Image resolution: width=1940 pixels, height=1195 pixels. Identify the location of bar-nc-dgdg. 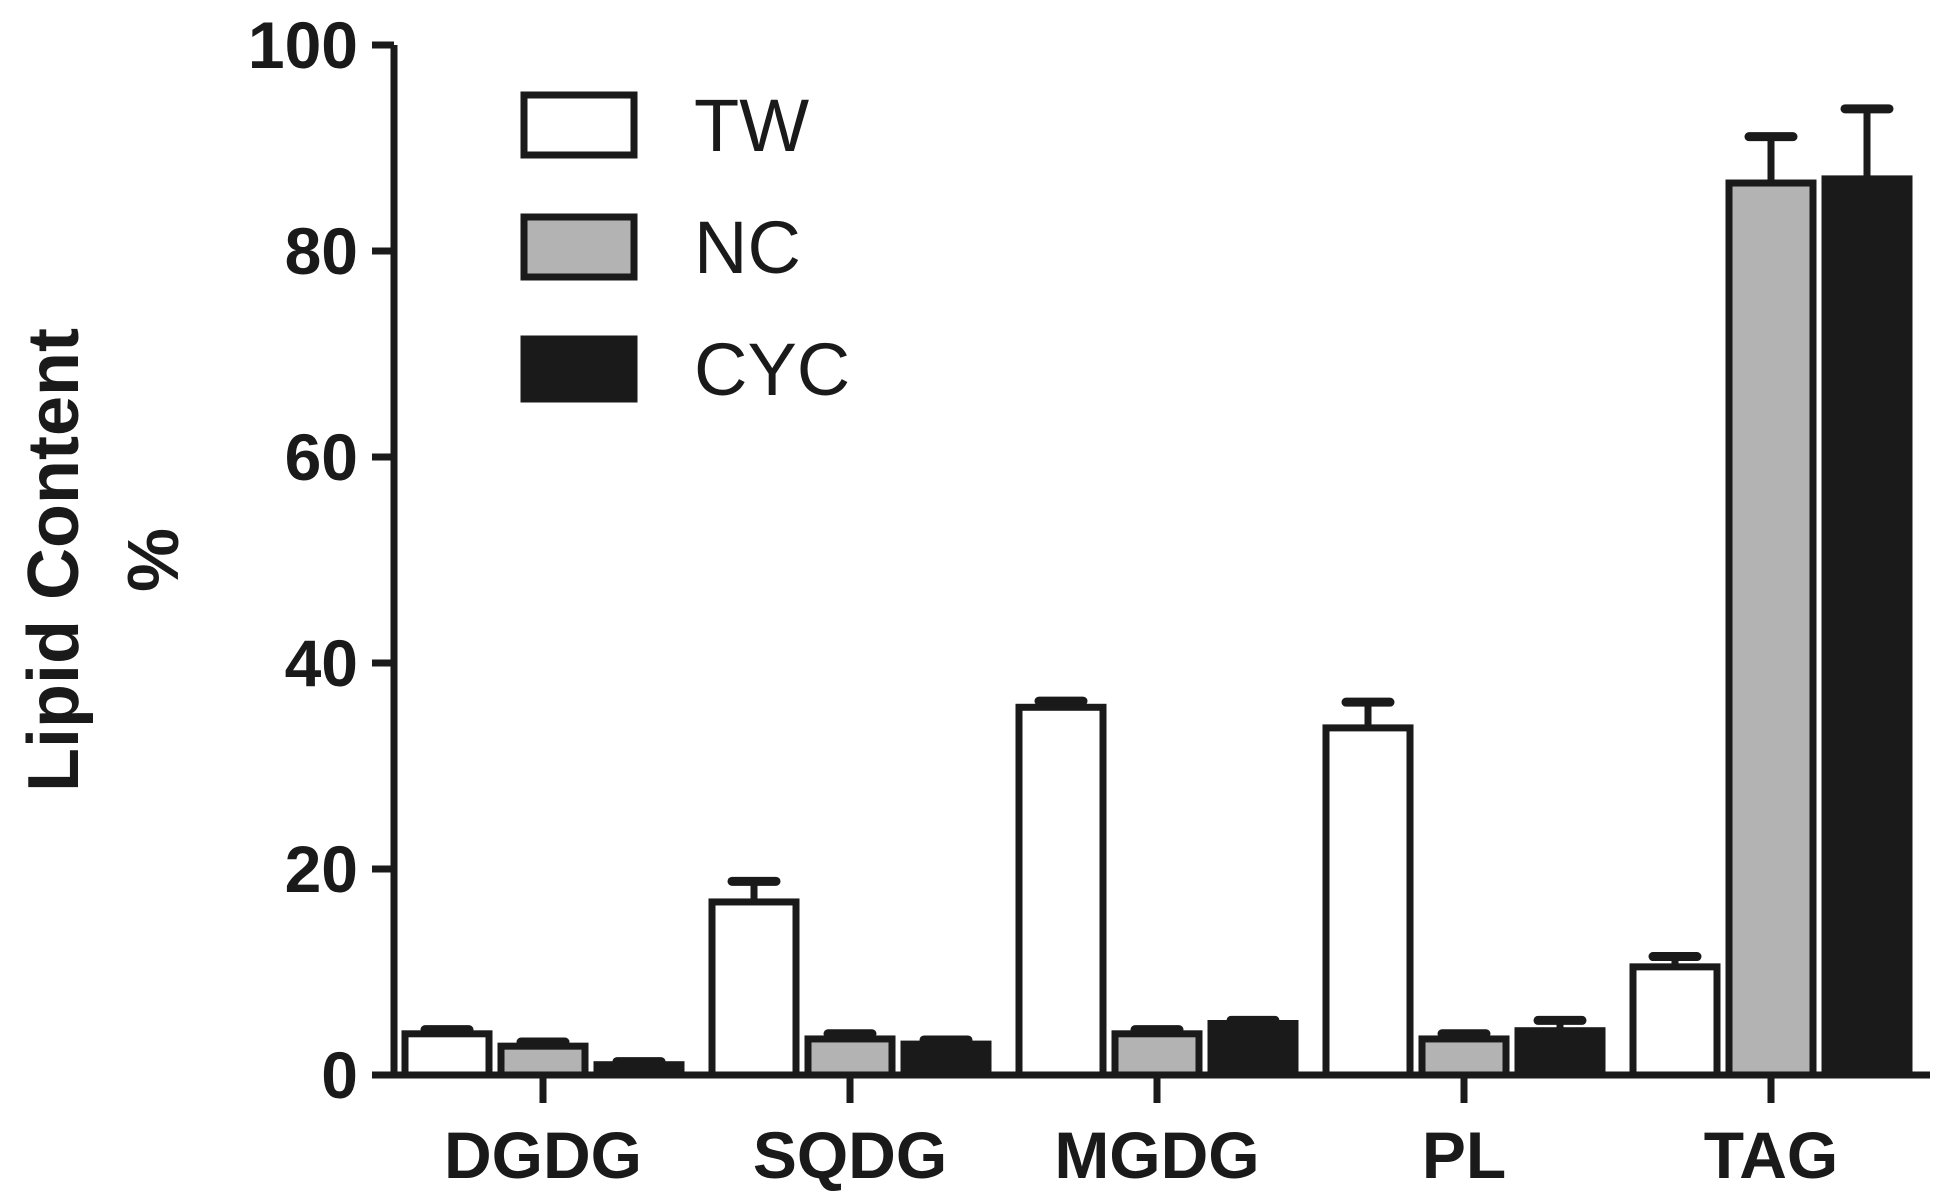
(543, 1060).